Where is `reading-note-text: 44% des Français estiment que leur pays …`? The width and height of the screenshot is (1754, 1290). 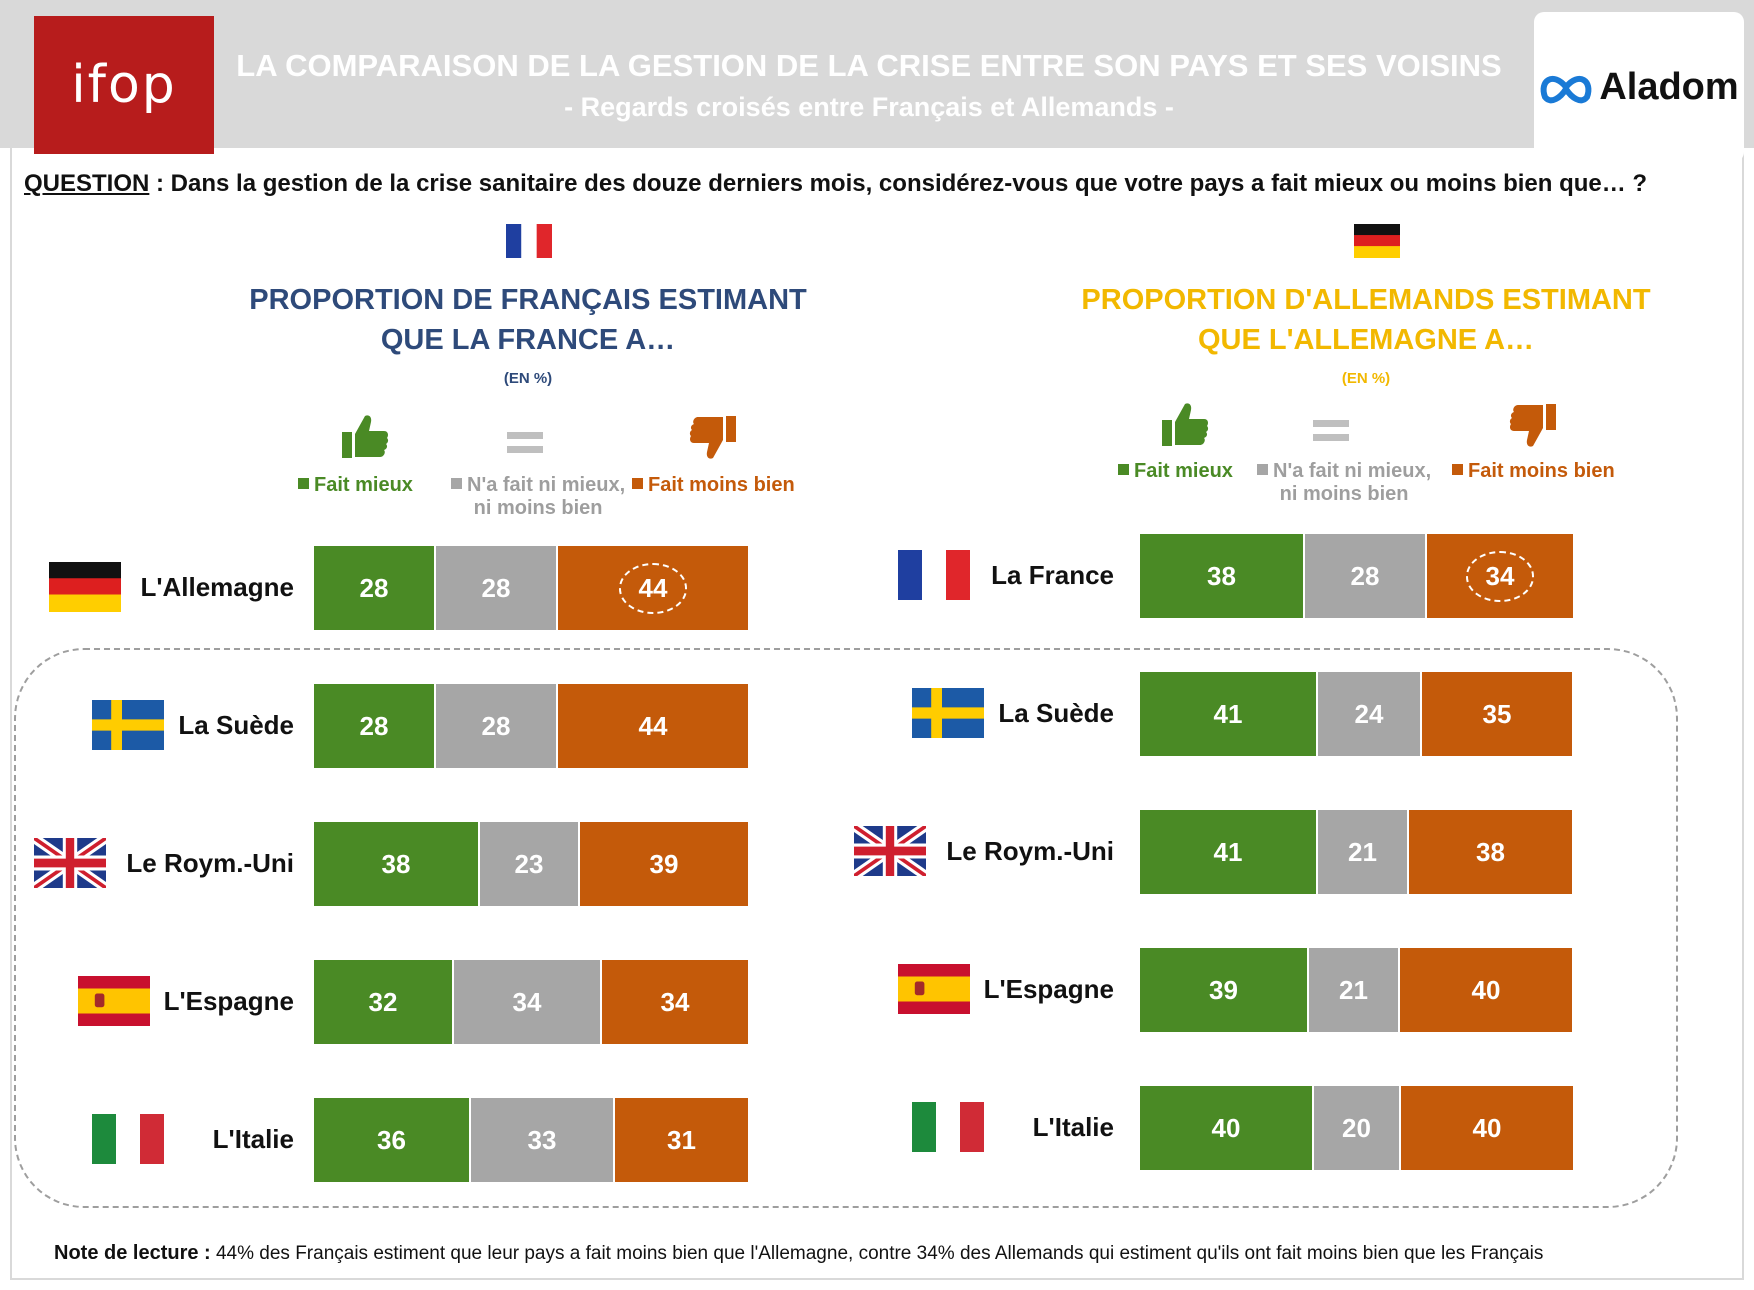 reading-note-text: 44% des Français estiment que leur pays … is located at coordinates (877, 1253).